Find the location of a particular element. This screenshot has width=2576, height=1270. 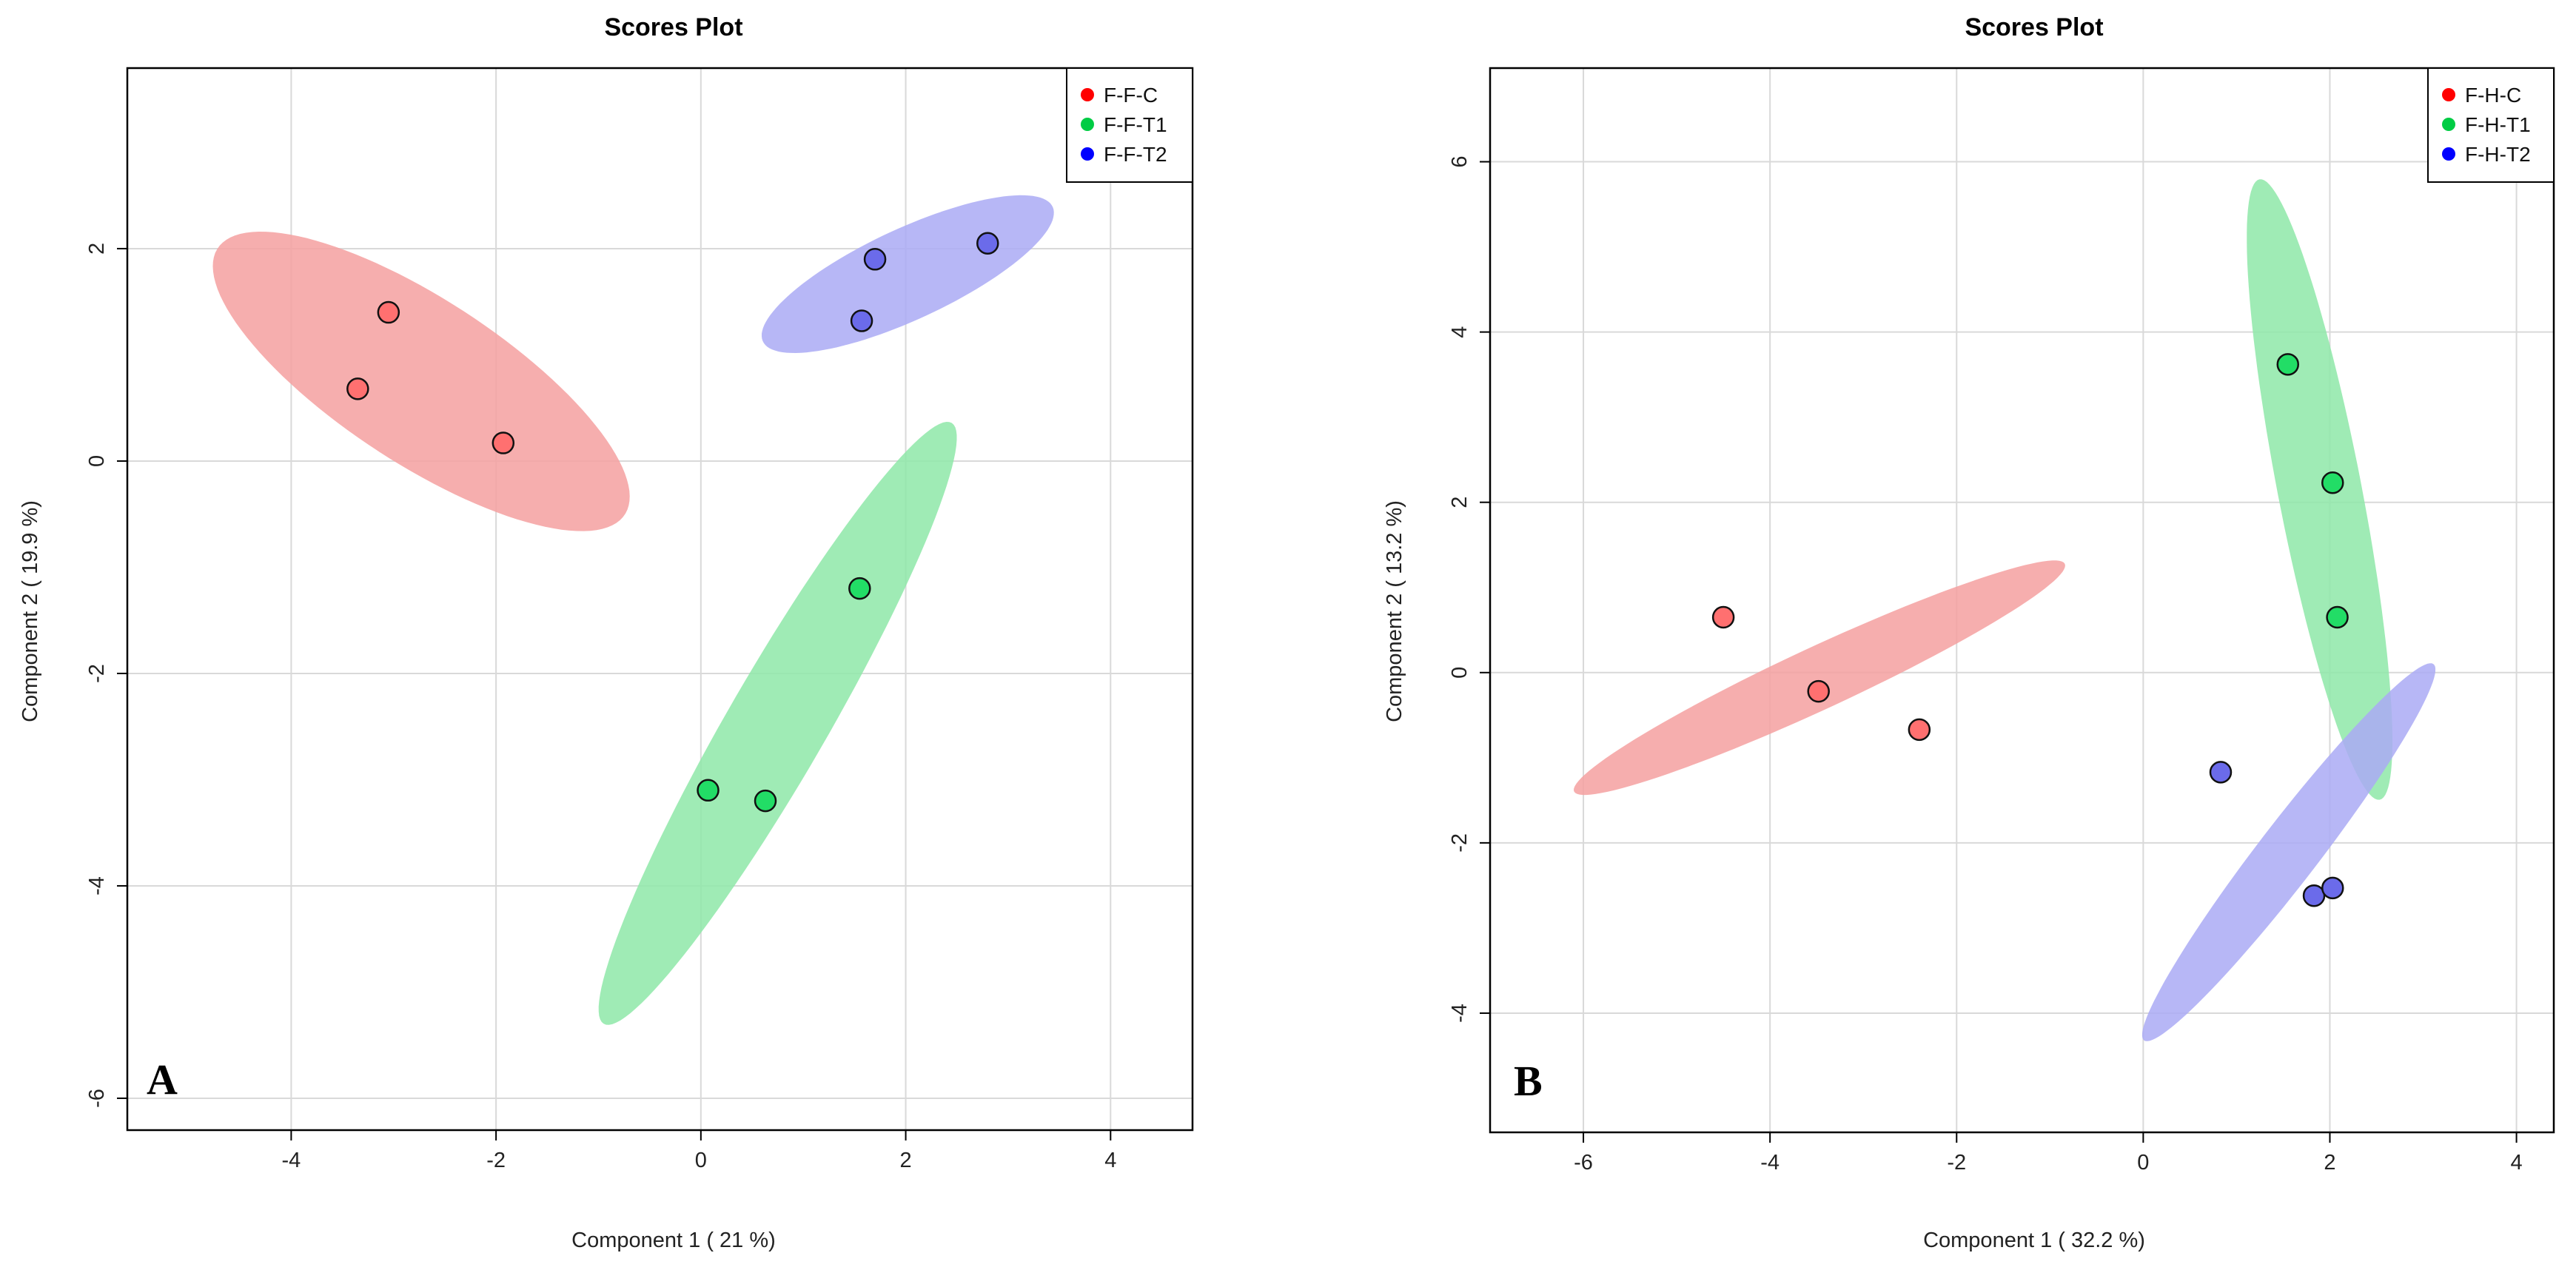

legend: F-F-C F-F-T1 F-F-T2 is located at coordinates (1129, 125).